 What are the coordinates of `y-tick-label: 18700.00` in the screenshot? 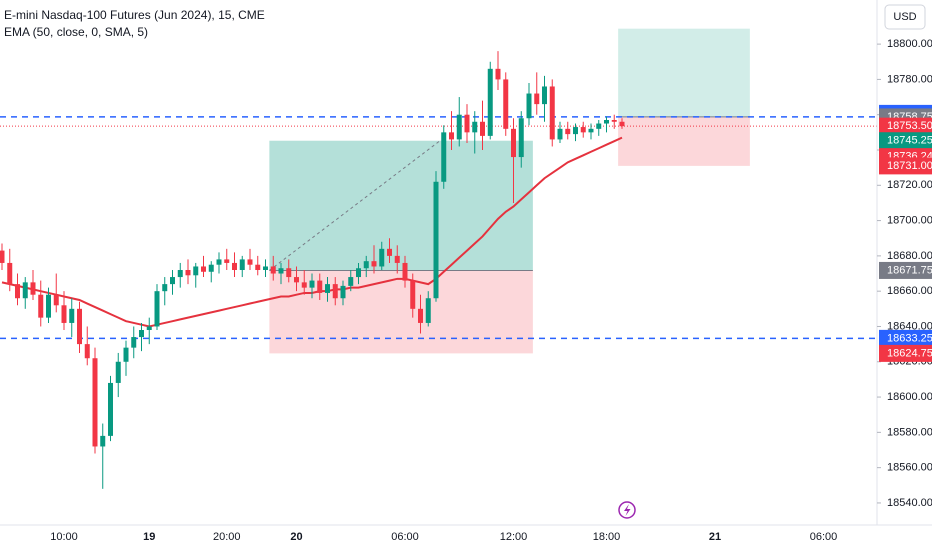 It's located at (909, 220).